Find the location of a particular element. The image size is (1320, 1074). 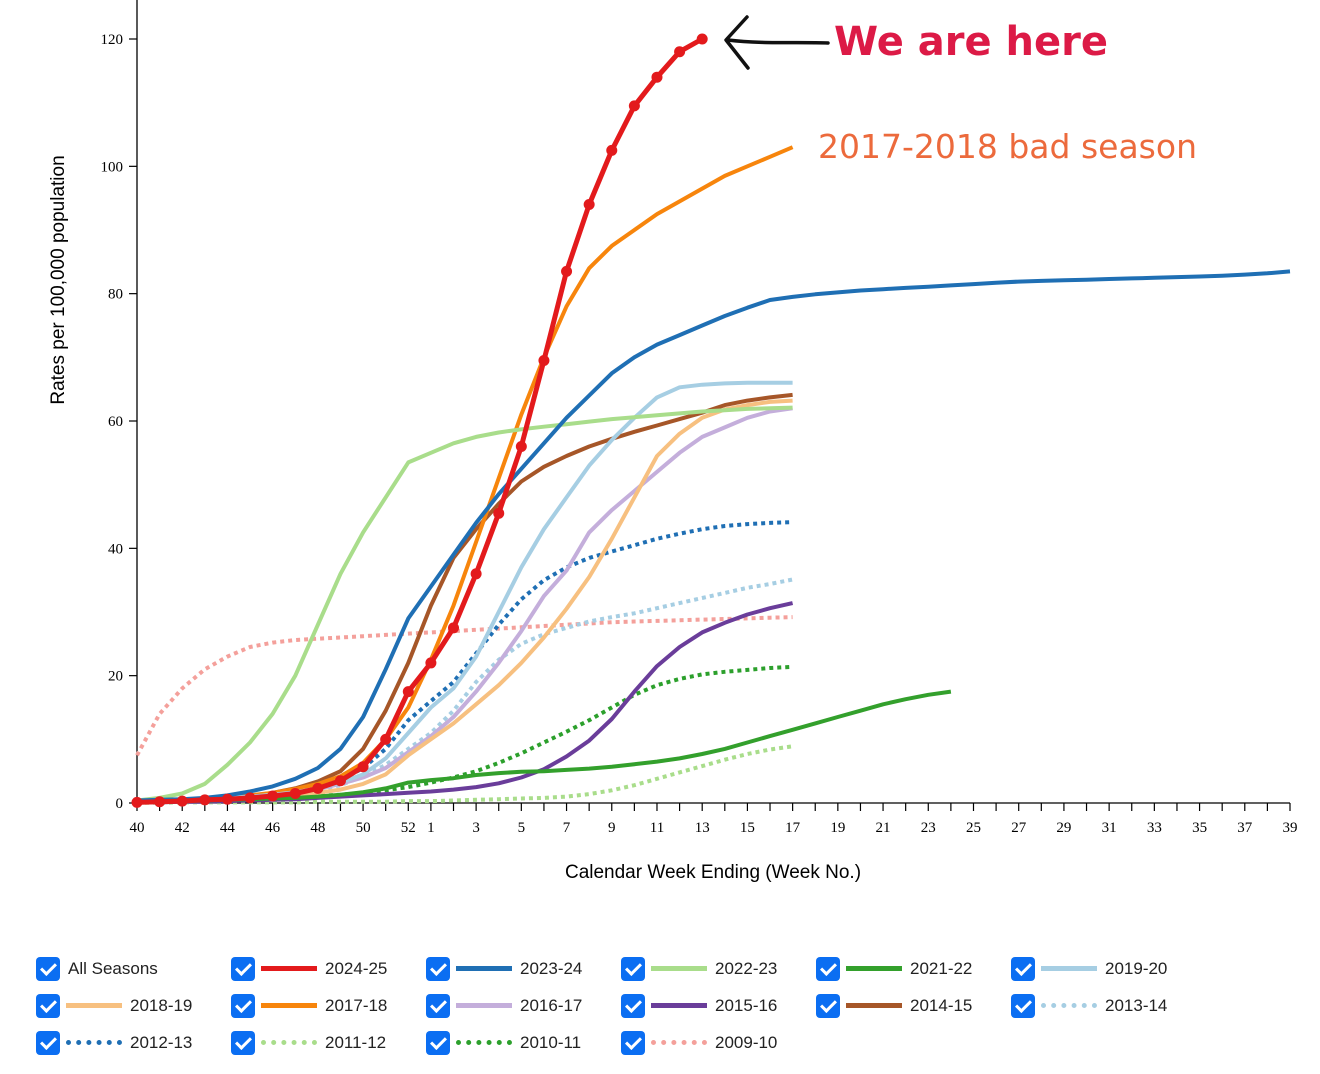

legend-label: 2021-22 is located at coordinates (941, 968).